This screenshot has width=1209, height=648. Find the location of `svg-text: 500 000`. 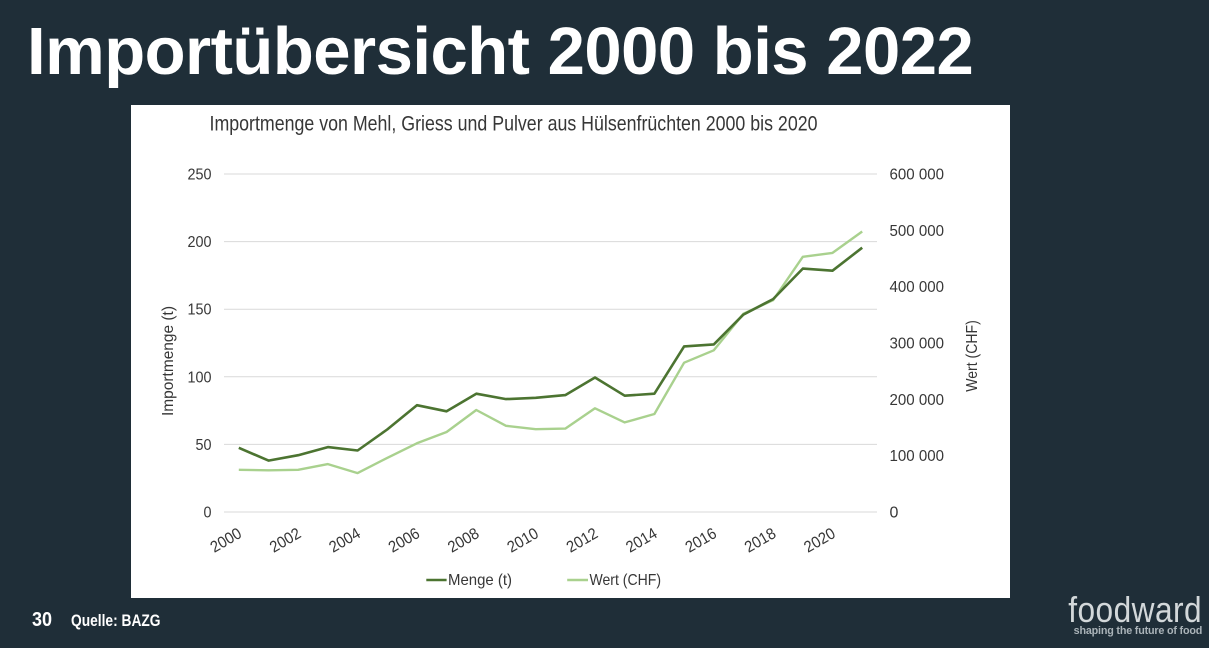

svg-text: 500 000 is located at coordinates (917, 231).